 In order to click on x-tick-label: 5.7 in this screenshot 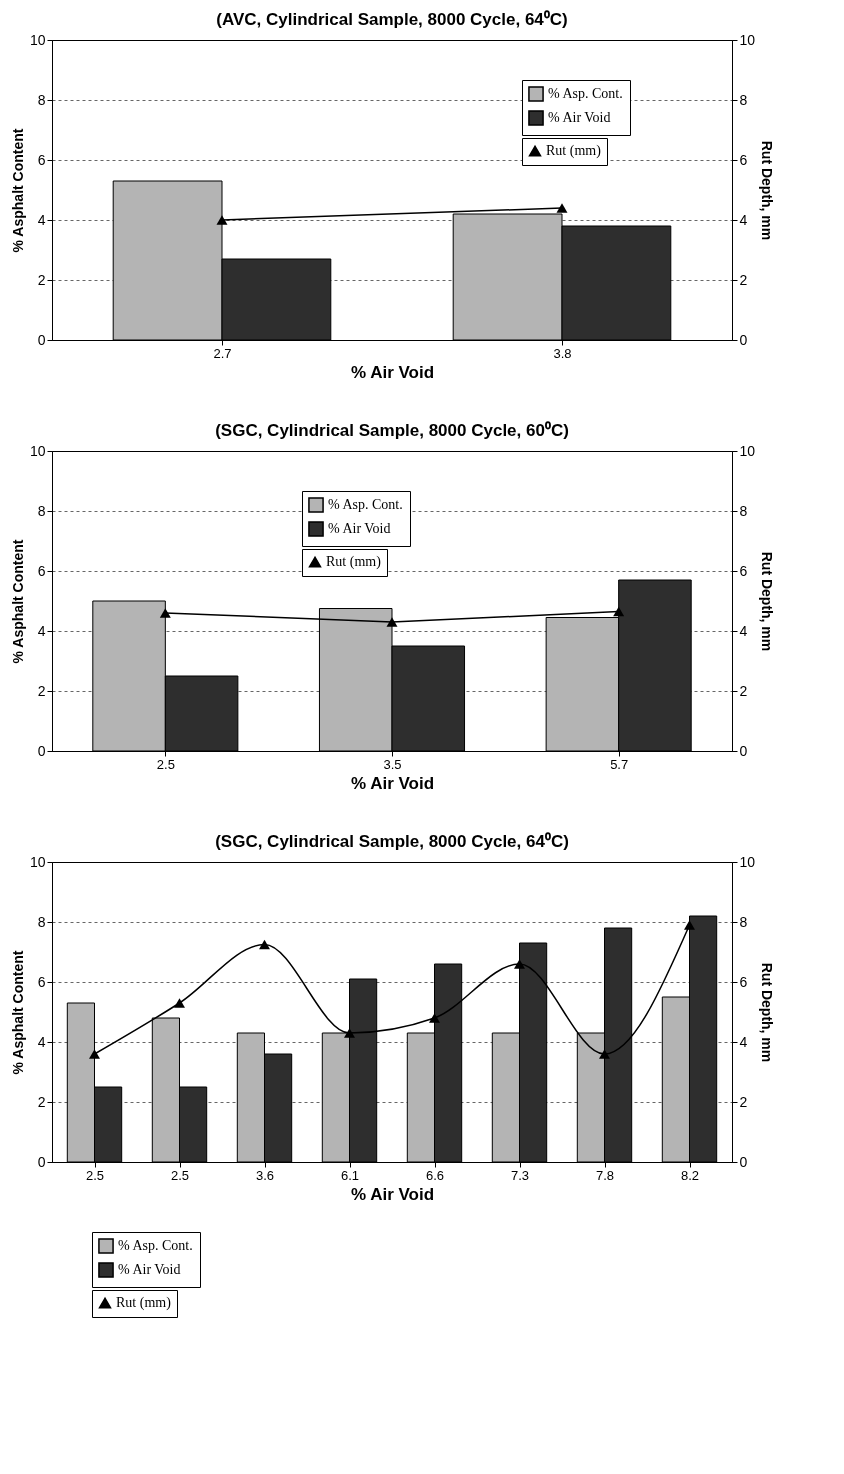, I will do `click(619, 764)`.